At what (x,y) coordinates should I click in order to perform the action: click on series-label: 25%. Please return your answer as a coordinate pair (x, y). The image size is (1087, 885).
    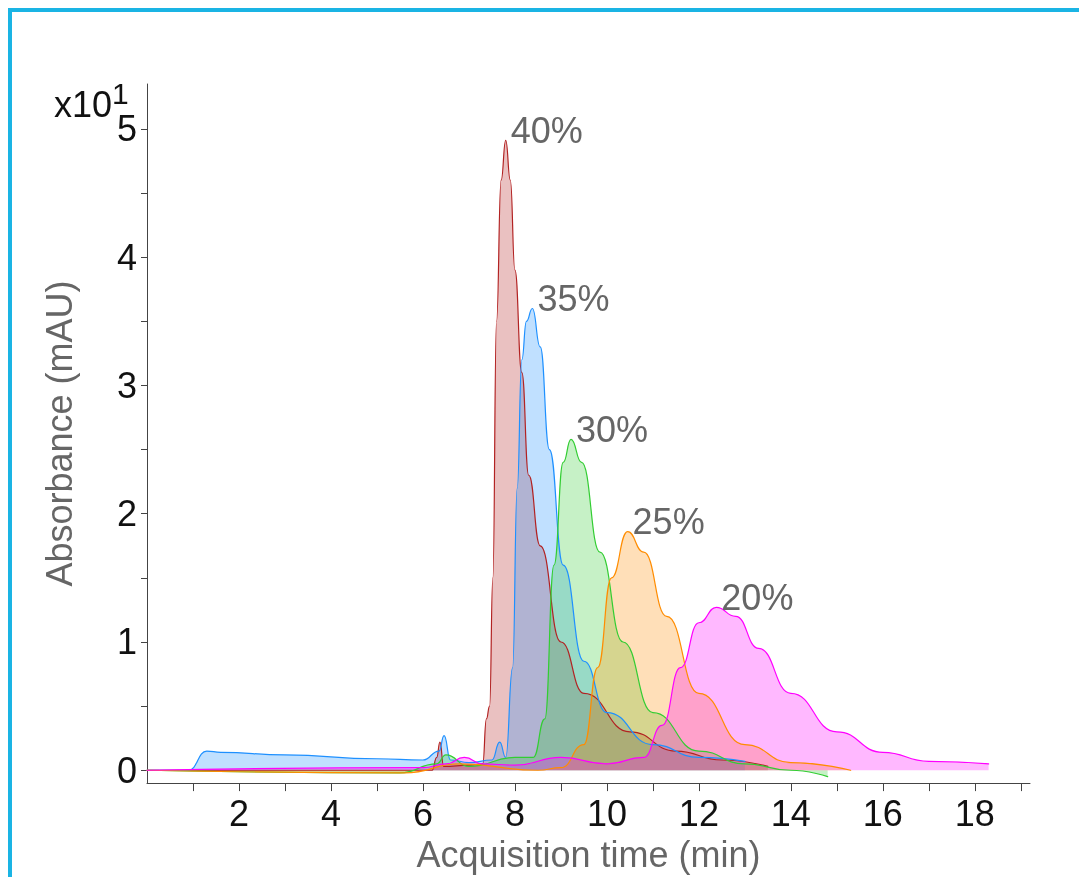
    Looking at the image, I should click on (668, 522).